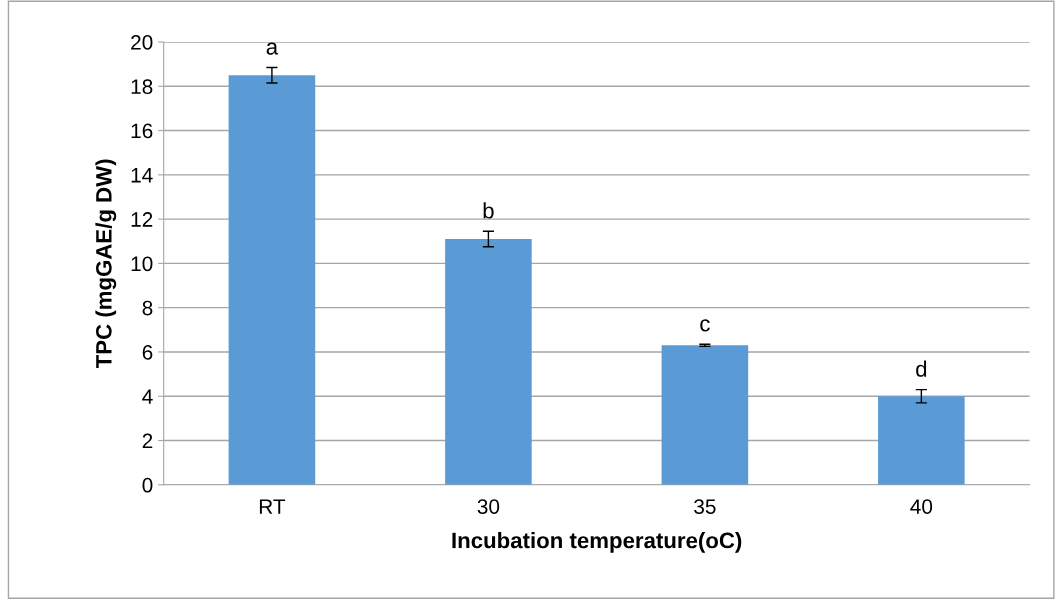  I want to click on x-tick-label: 40, so click(921, 506).